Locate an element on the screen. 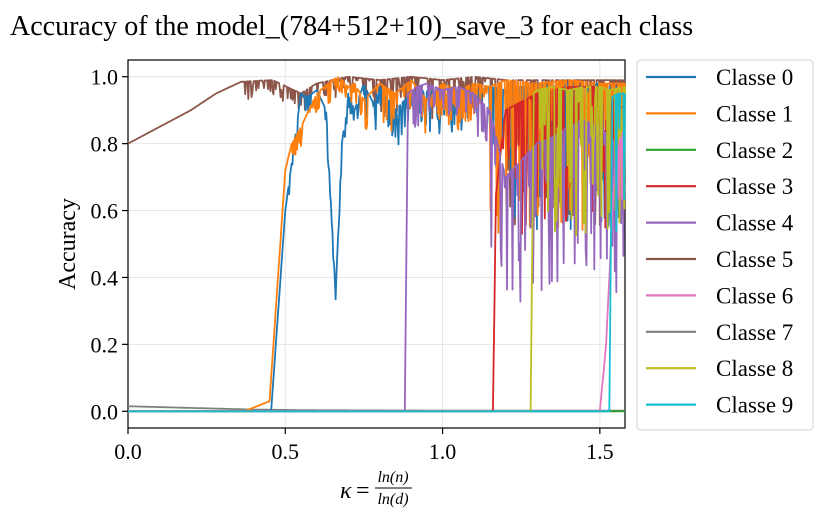 This screenshot has height=521, width=820. legend-label: Classe 4 is located at coordinates (755, 223).